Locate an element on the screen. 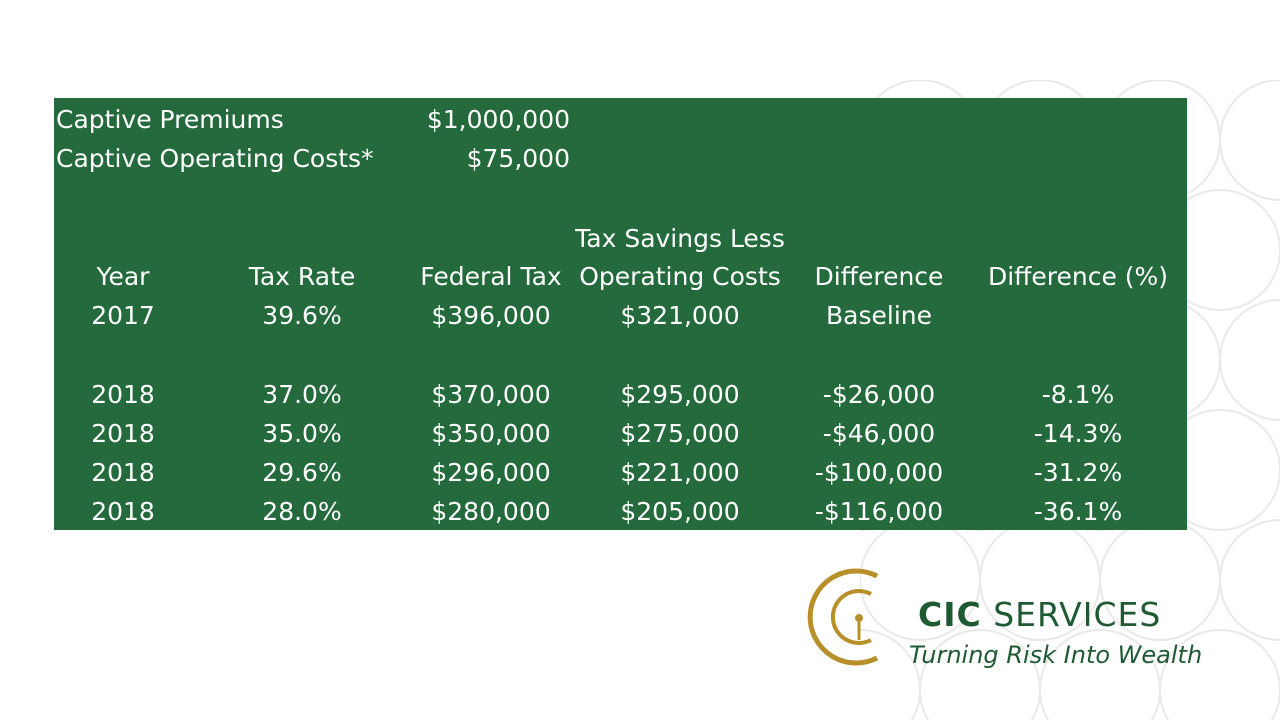  header-tax-rate: Tax Rate is located at coordinates (302, 276).